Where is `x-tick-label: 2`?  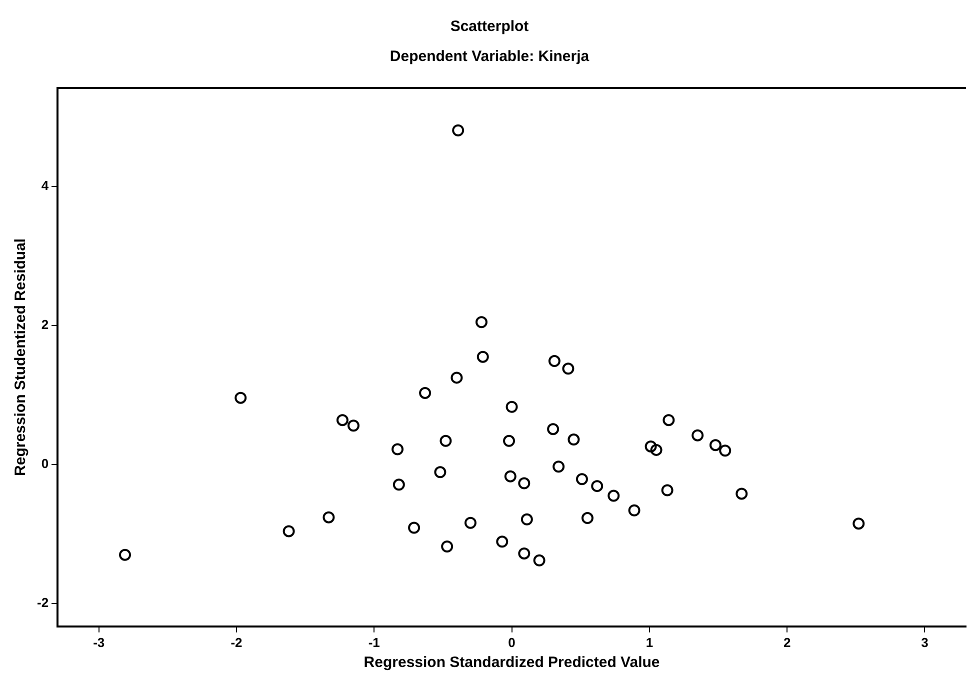
x-tick-label: 2 is located at coordinates (787, 642).